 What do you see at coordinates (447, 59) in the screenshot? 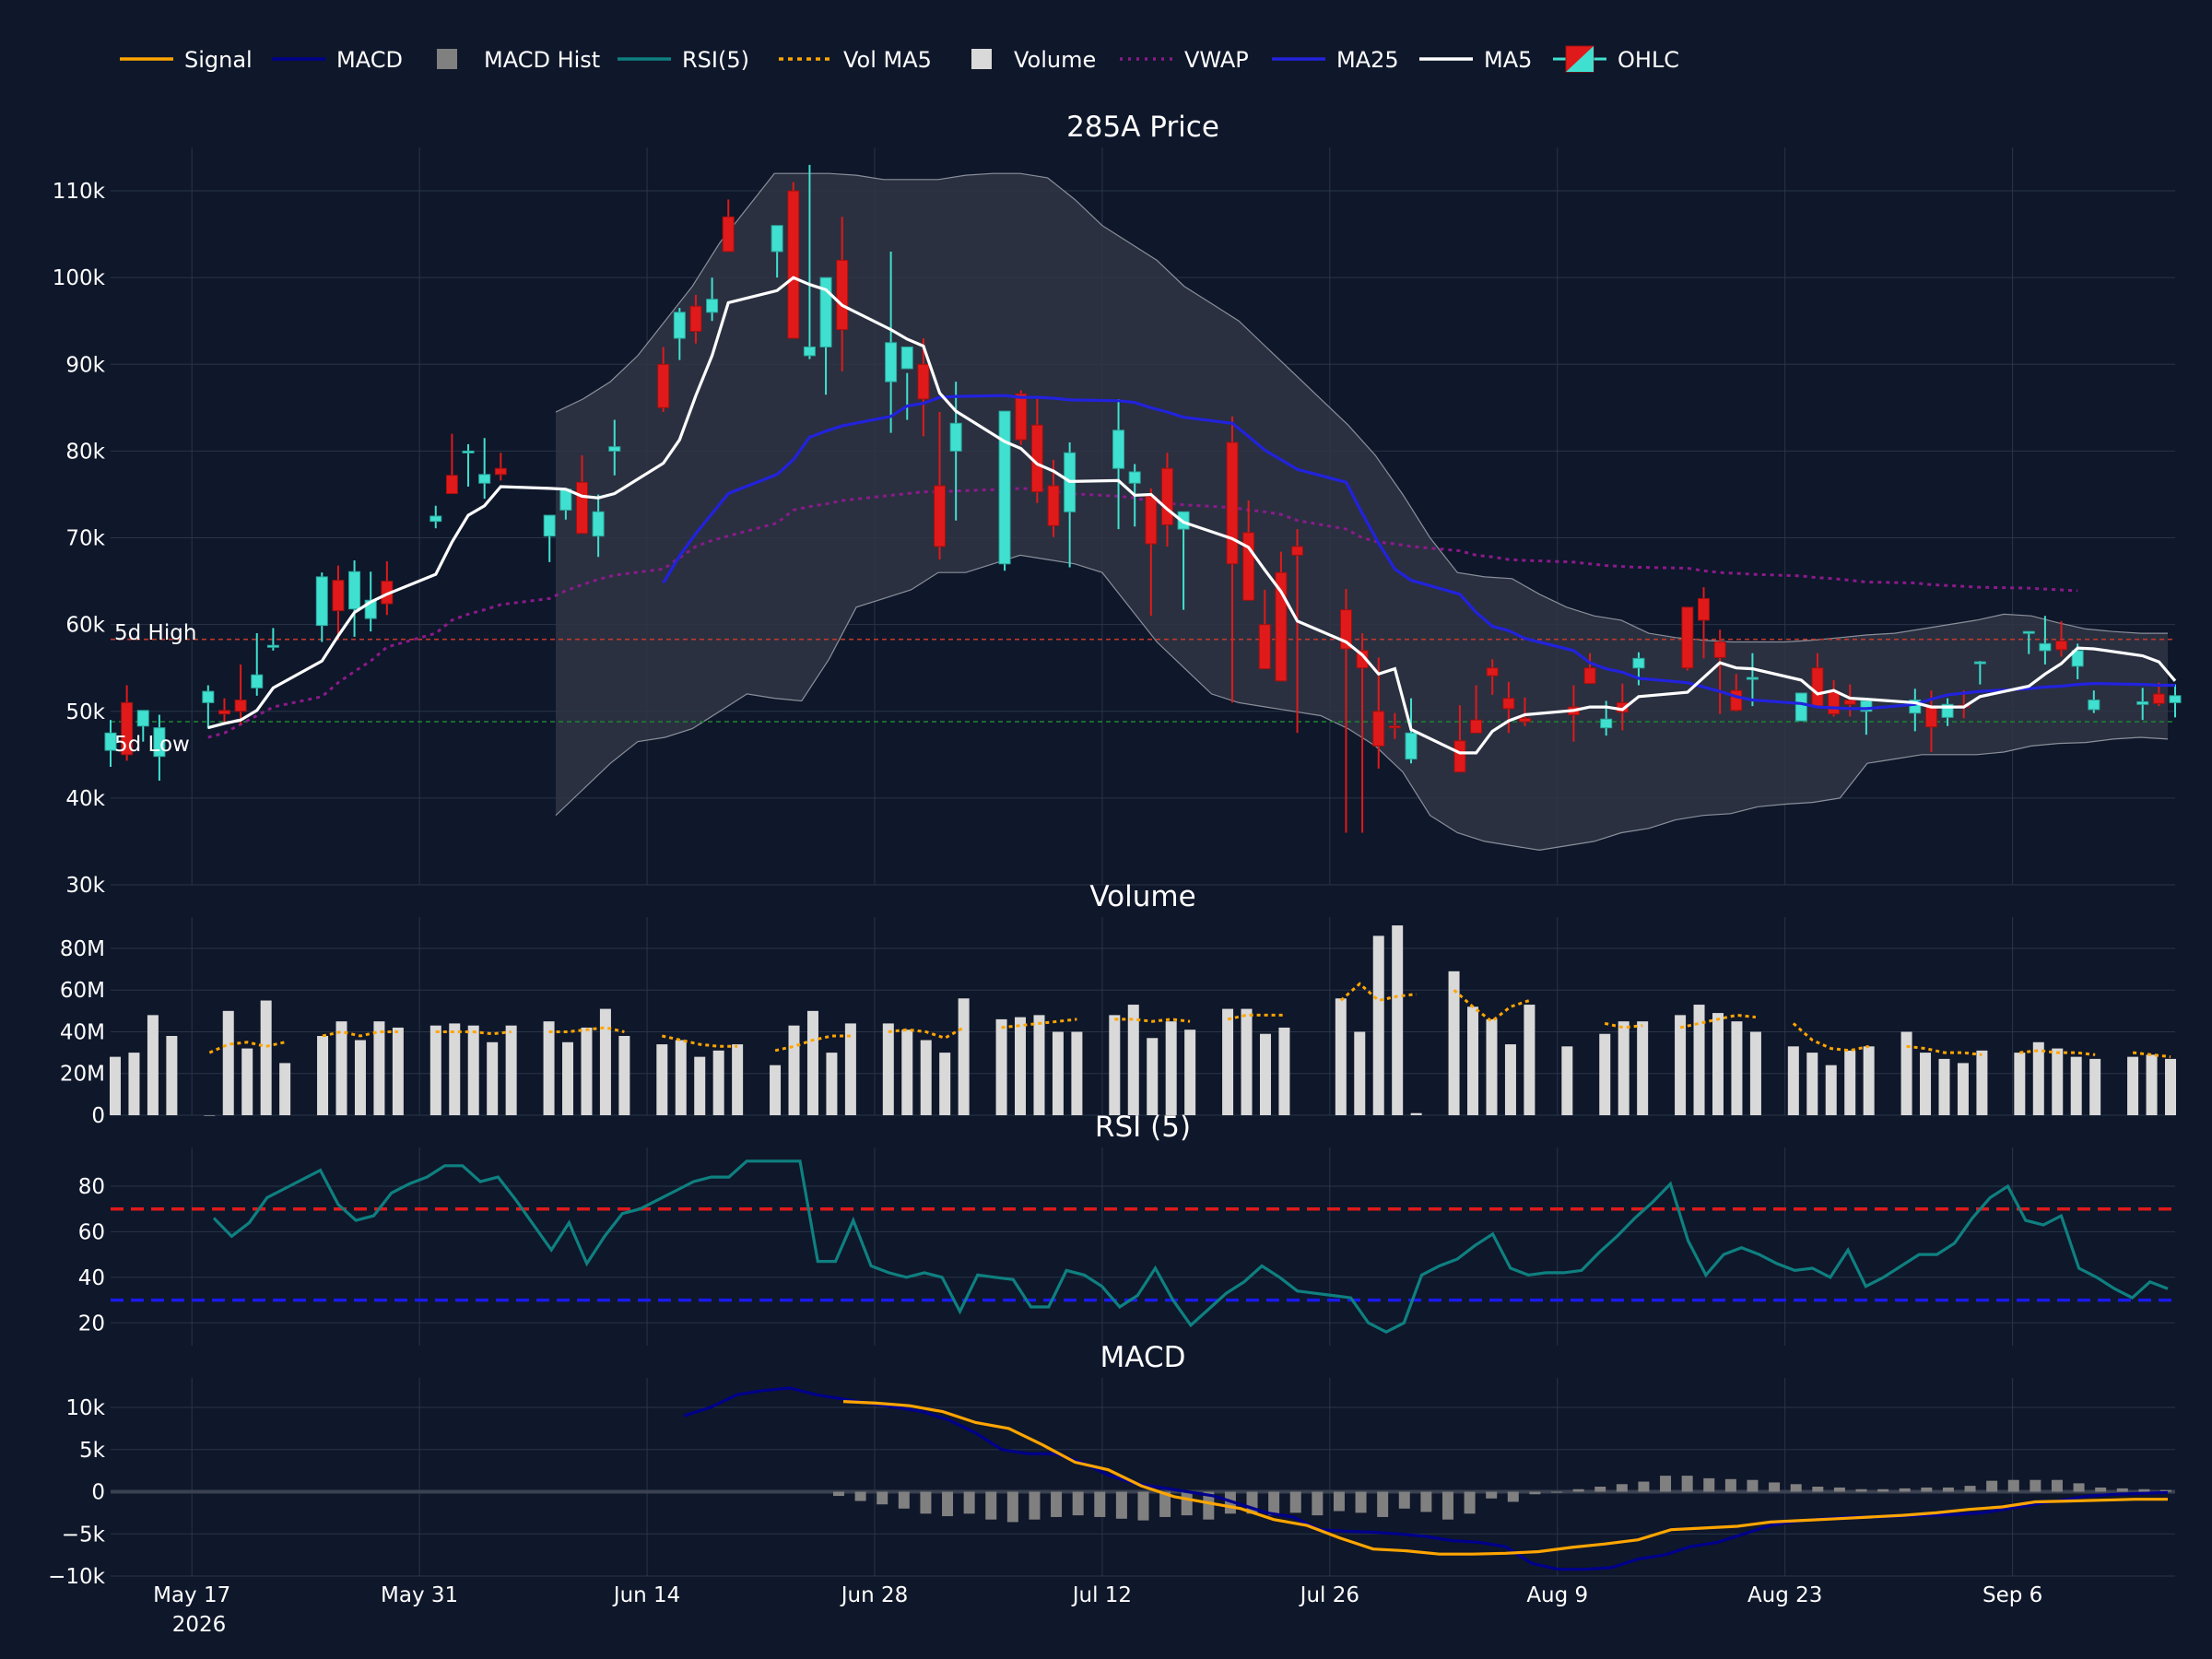
I see `legend-swatch-square` at bounding box center [447, 59].